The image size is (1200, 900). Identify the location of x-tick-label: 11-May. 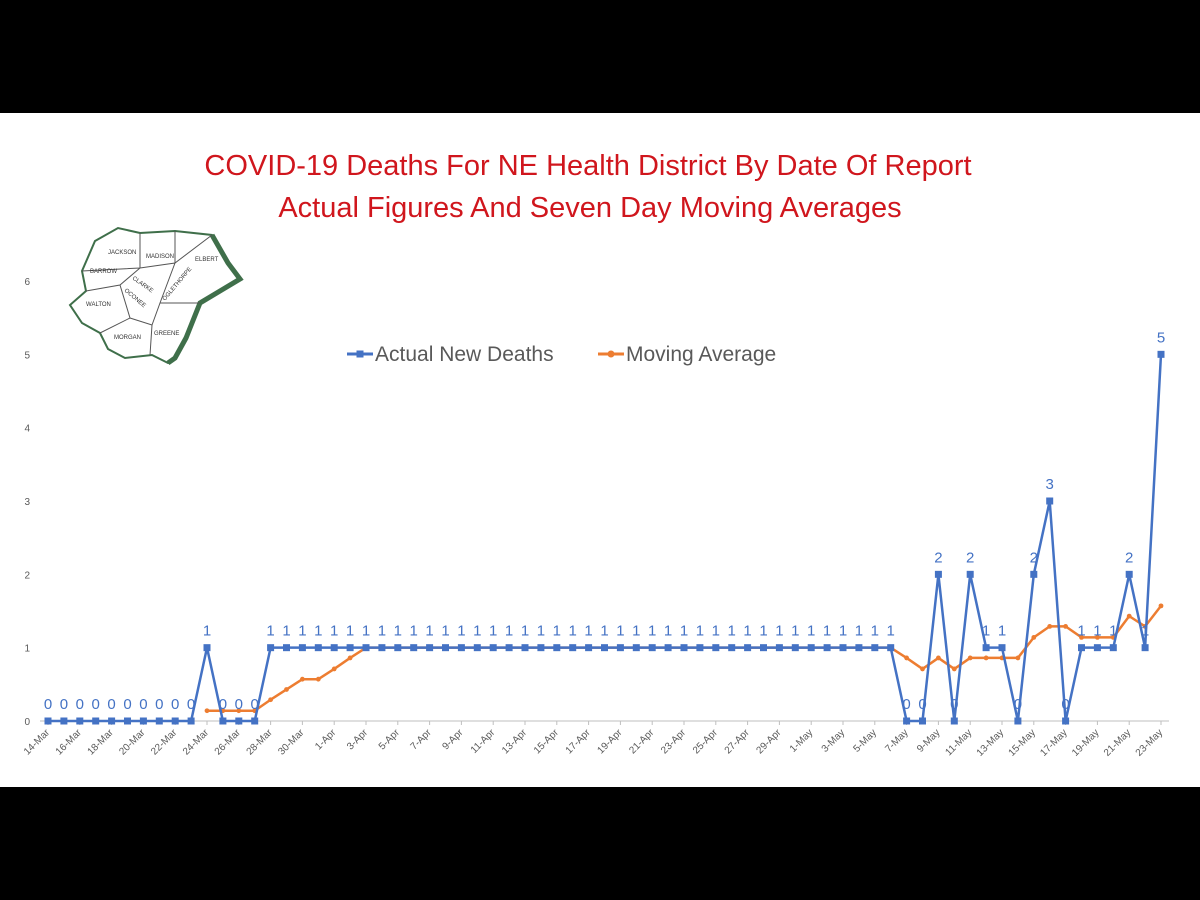
(958, 742).